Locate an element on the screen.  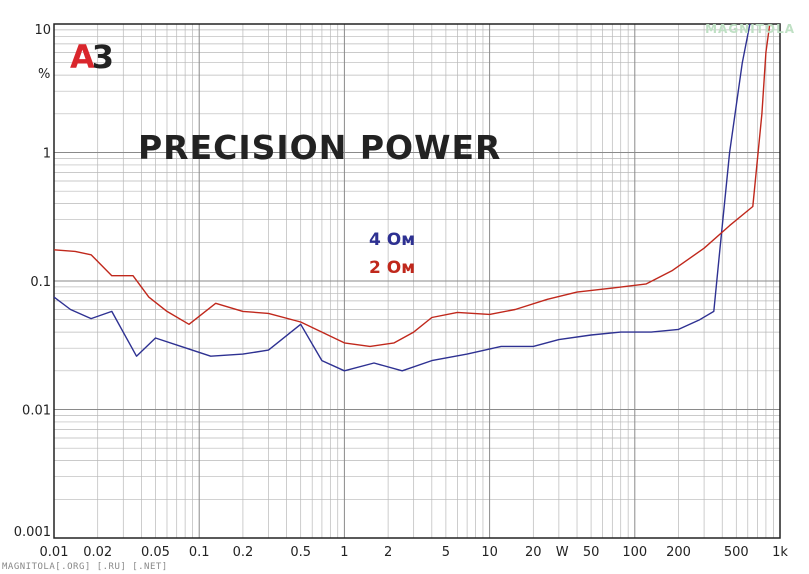
y-tick-labels: 10 1 0.1 0.01 0.001 is located at coordinates (32, 281).